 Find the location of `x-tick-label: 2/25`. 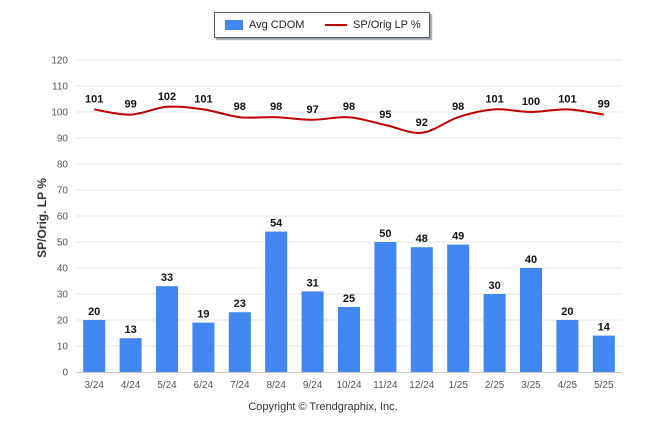

x-tick-label: 2/25 is located at coordinates (495, 385).